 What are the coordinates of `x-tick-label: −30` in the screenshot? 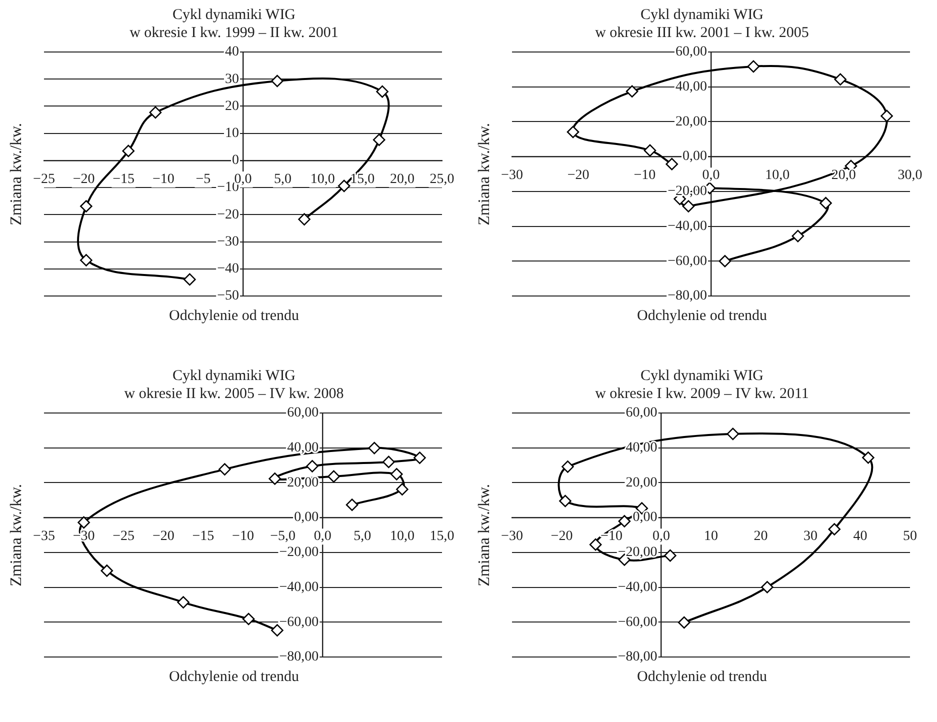 It's located at (512, 176).